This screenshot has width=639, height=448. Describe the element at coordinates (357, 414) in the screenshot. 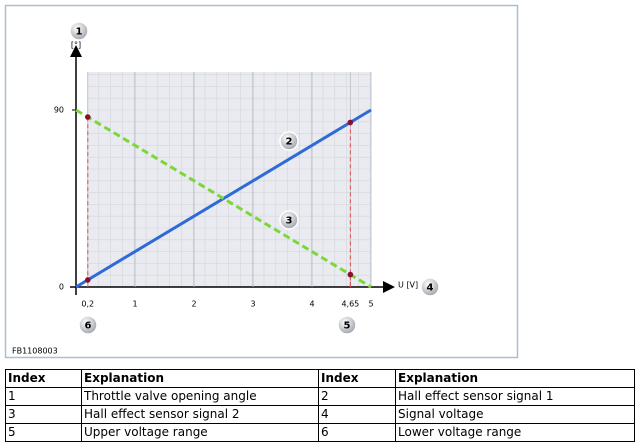

I see `table-cell: 4` at that location.